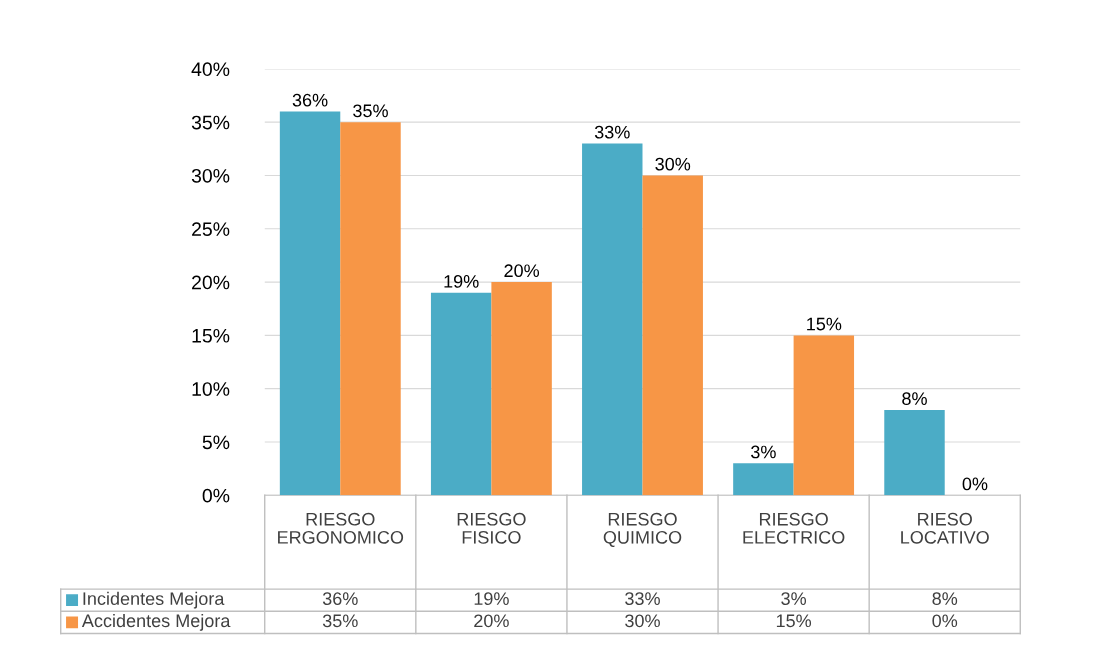  I want to click on text: 3%, so click(763, 452).